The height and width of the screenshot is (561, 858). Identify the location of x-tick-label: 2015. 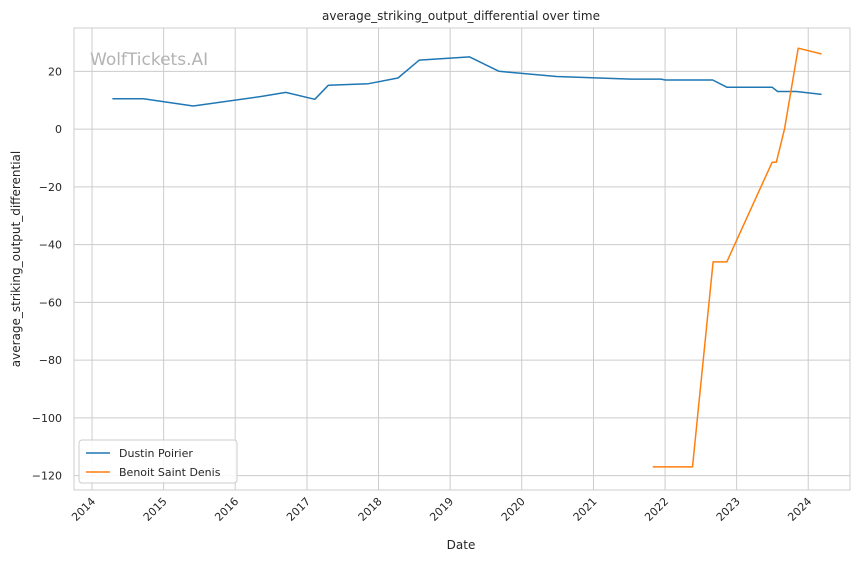
(155, 509).